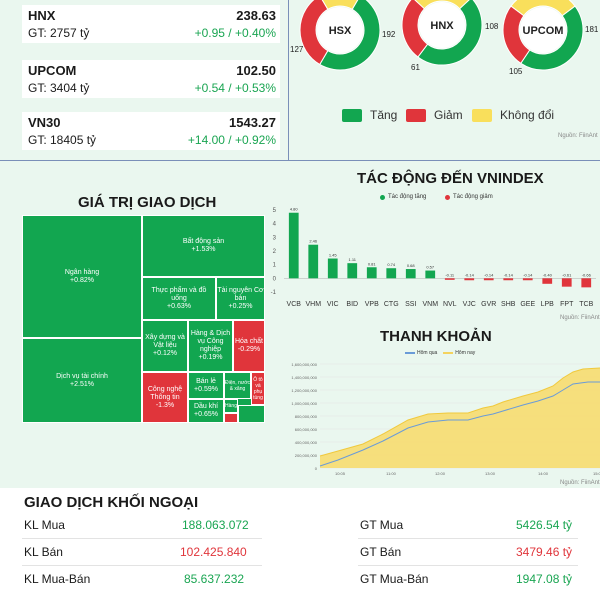 The image size is (600, 600). Describe the element at coordinates (275, 266) in the screenshot. I see `y-tick-label: 1` at that location.